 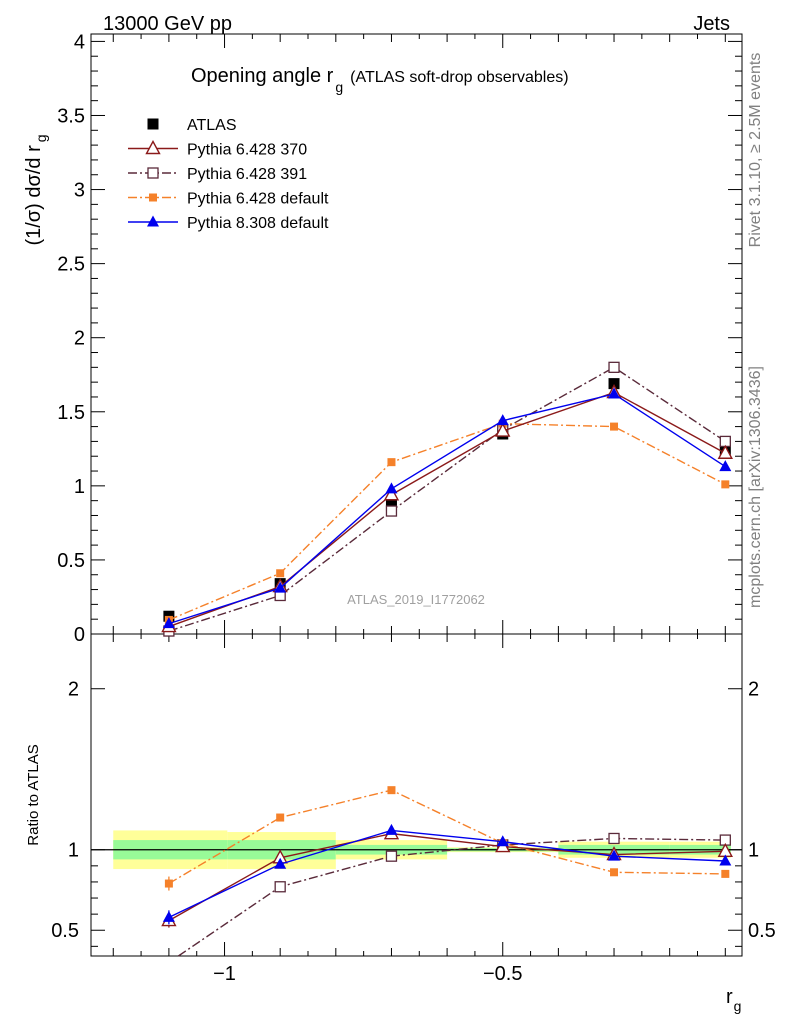 I want to click on rivet-version-label: Rivet 3.1.10, ≥ 2.5M events, so click(x=755, y=150).